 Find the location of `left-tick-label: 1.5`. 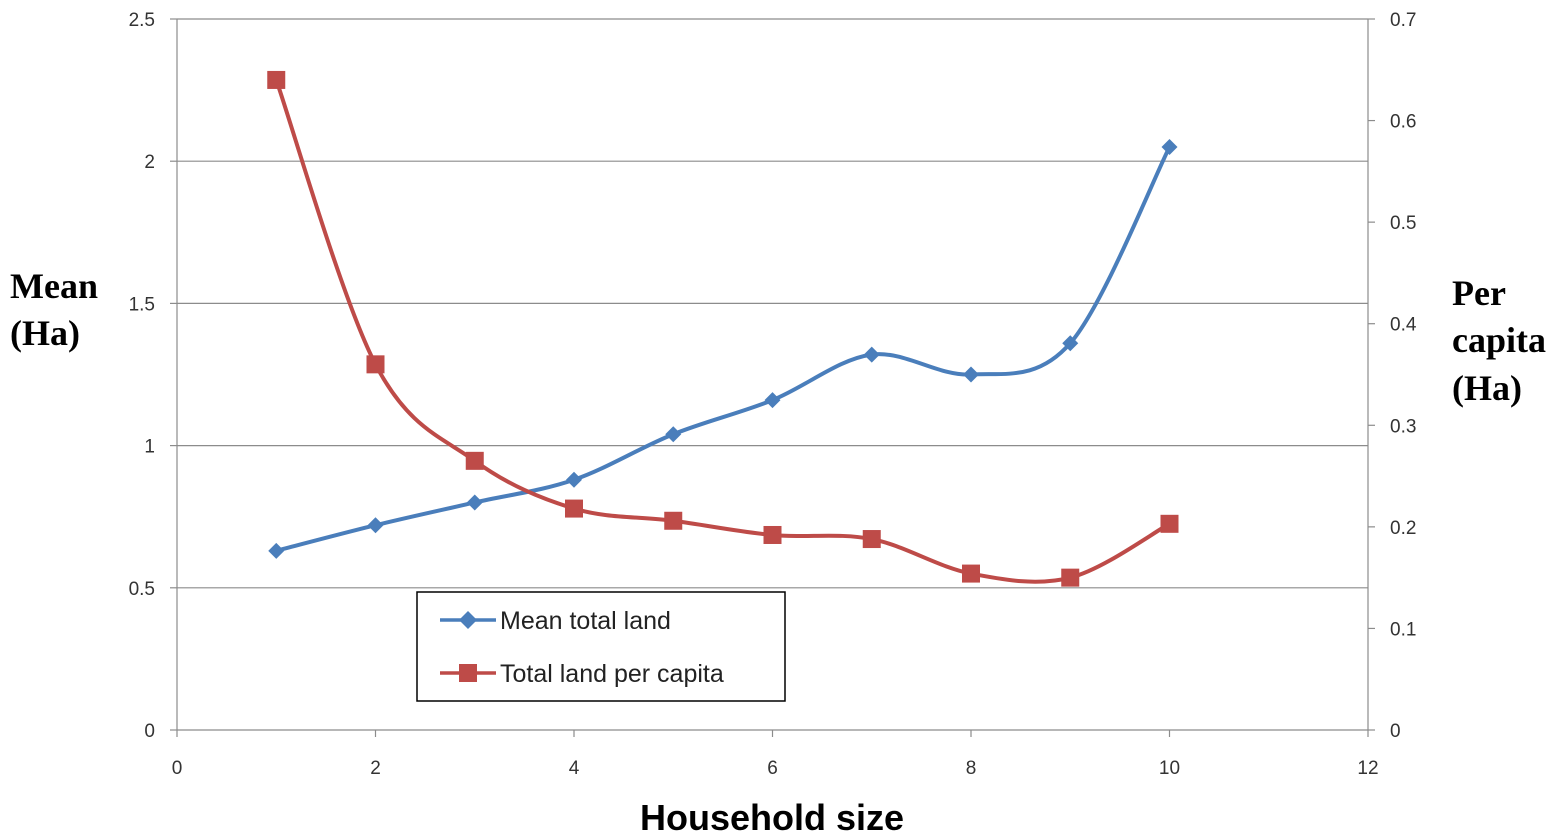

left-tick-label: 1.5 is located at coordinates (142, 304).